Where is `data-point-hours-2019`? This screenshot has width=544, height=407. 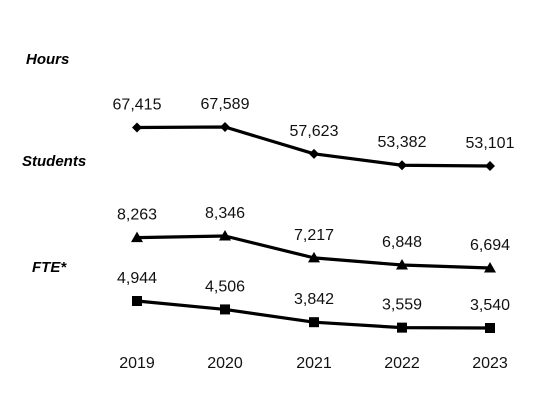 data-point-hours-2019 is located at coordinates (137, 127).